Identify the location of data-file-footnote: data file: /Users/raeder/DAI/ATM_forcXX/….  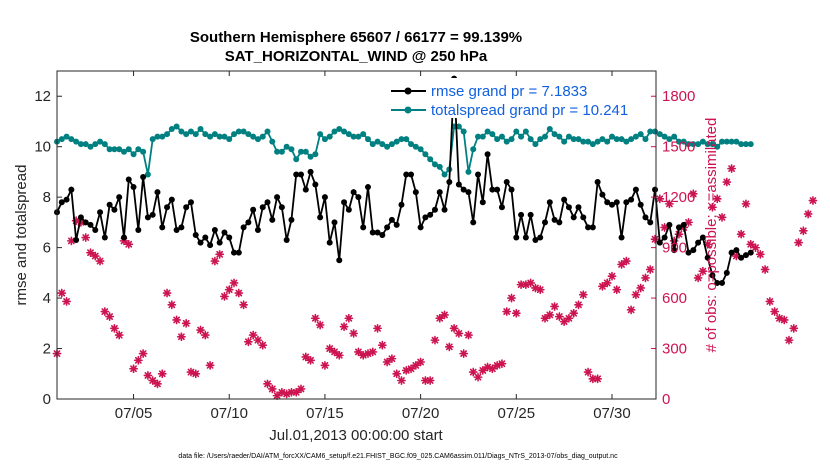
(398, 456).